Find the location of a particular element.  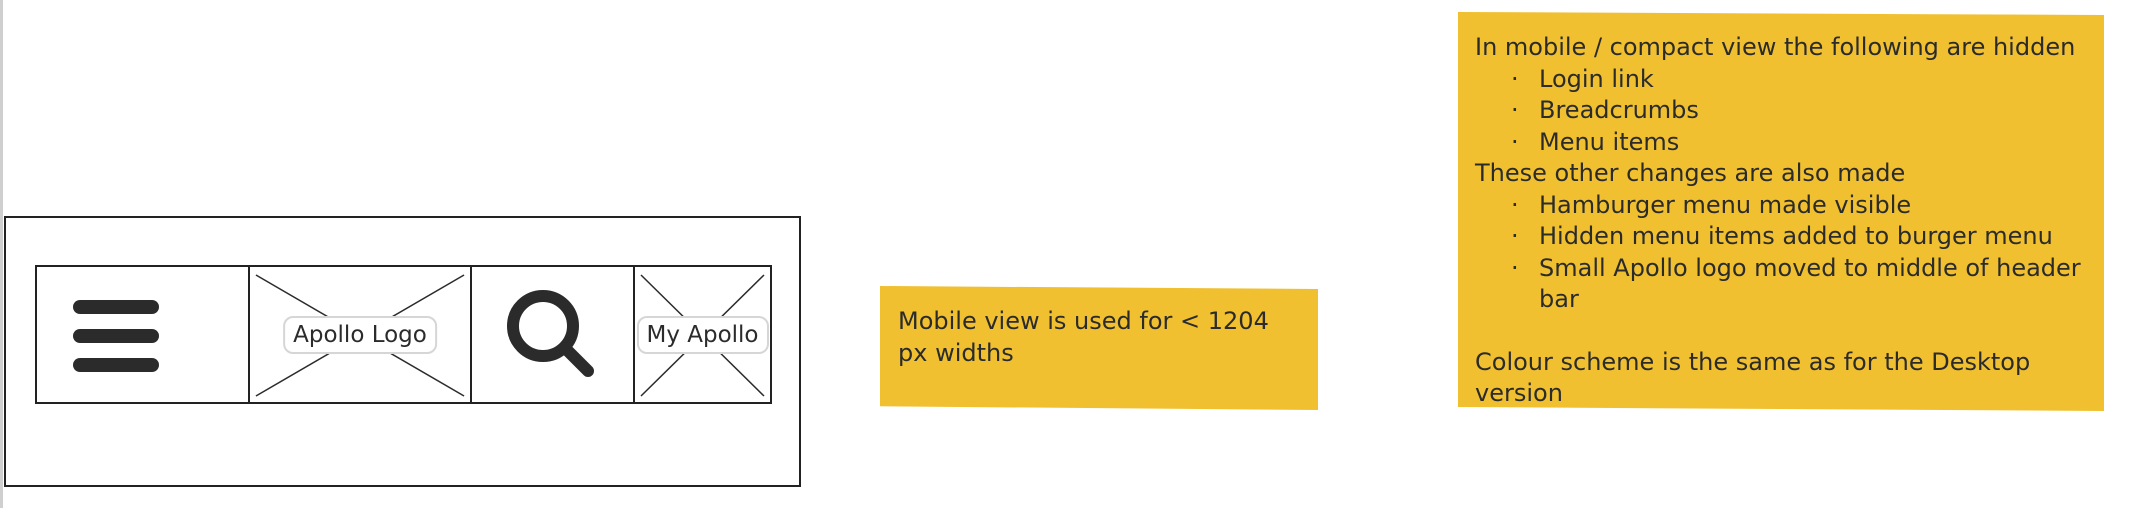

hamburger-cell is located at coordinates (143, 334).